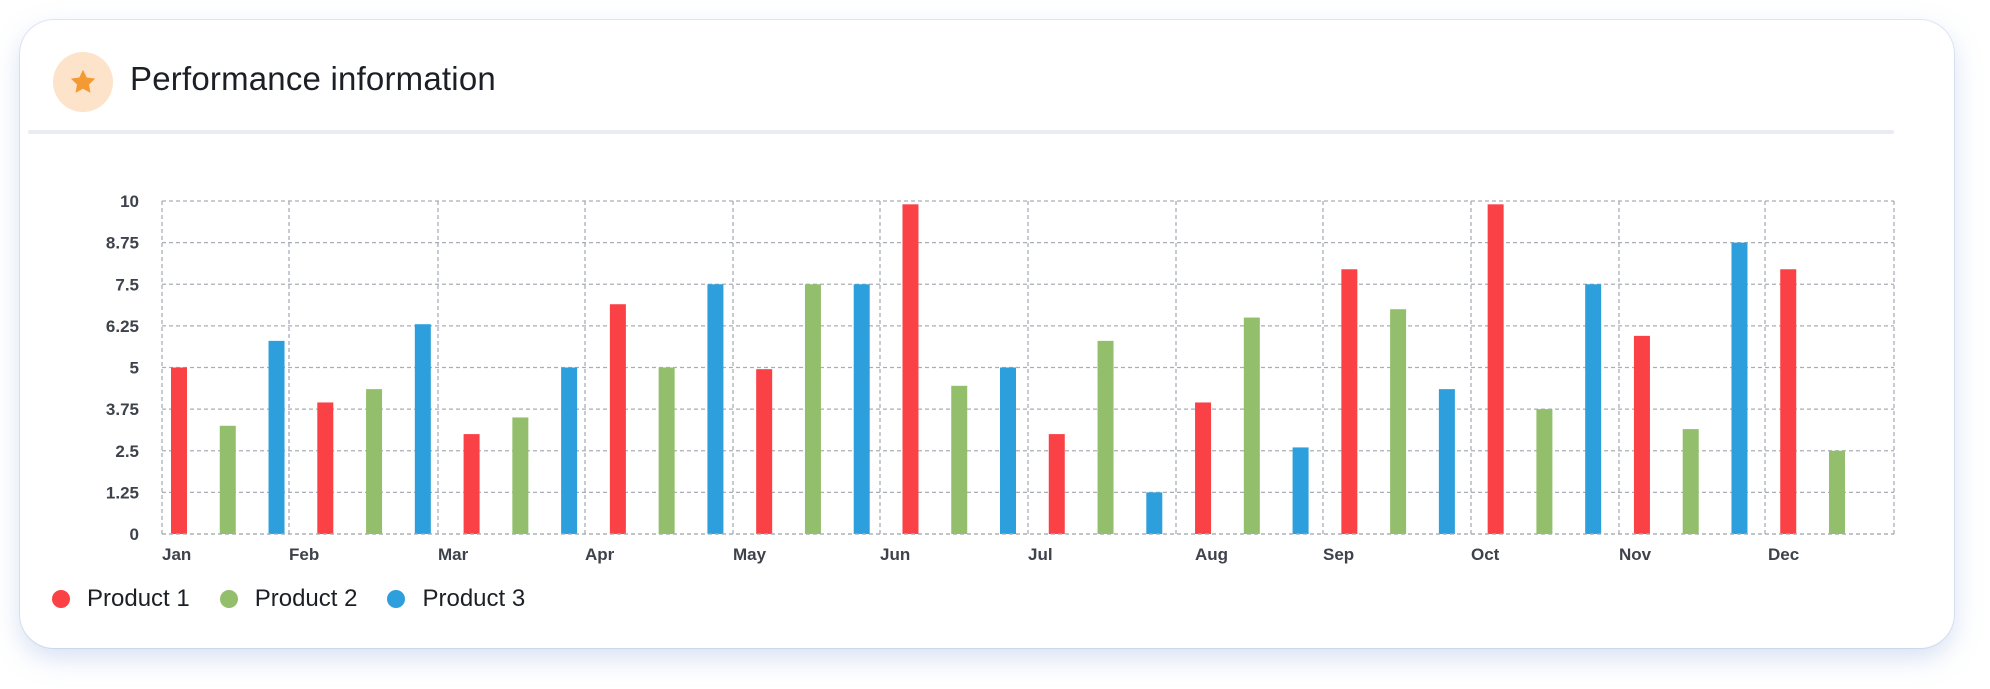 The width and height of the screenshot is (1990, 689). I want to click on star-badge, so click(83, 82).